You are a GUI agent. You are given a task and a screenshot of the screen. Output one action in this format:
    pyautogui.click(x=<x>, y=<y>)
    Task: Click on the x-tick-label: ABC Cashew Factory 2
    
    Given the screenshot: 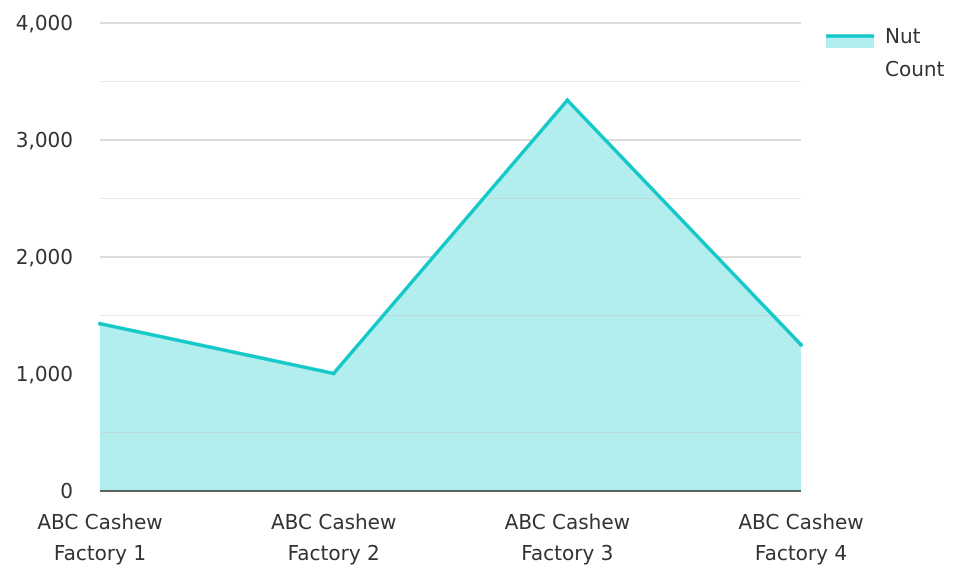 What is the action you would take?
    pyautogui.click(x=333, y=537)
    